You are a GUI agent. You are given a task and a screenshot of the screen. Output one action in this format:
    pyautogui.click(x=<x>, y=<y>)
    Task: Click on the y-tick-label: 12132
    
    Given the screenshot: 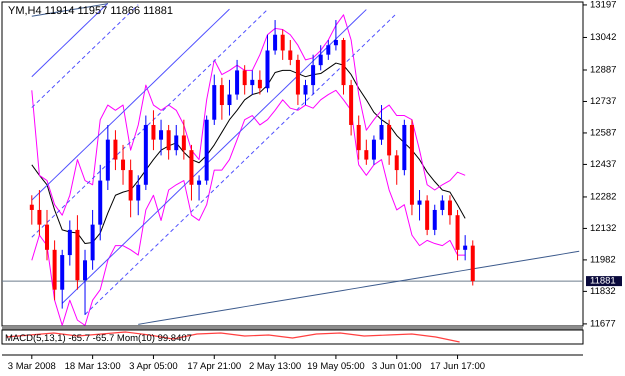 What is the action you would take?
    pyautogui.click(x=603, y=228)
    